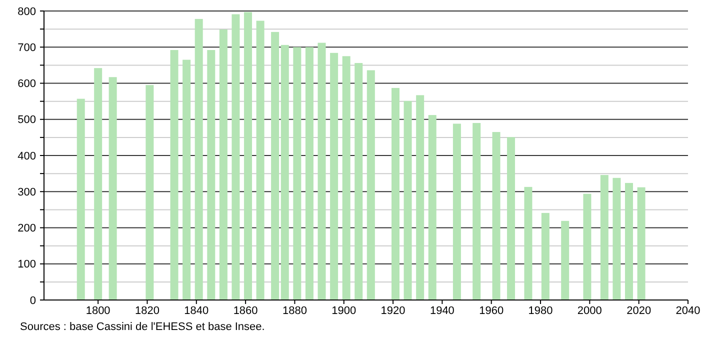  Describe the element at coordinates (27, 120) in the screenshot. I see `y-tick-label: 500` at that location.